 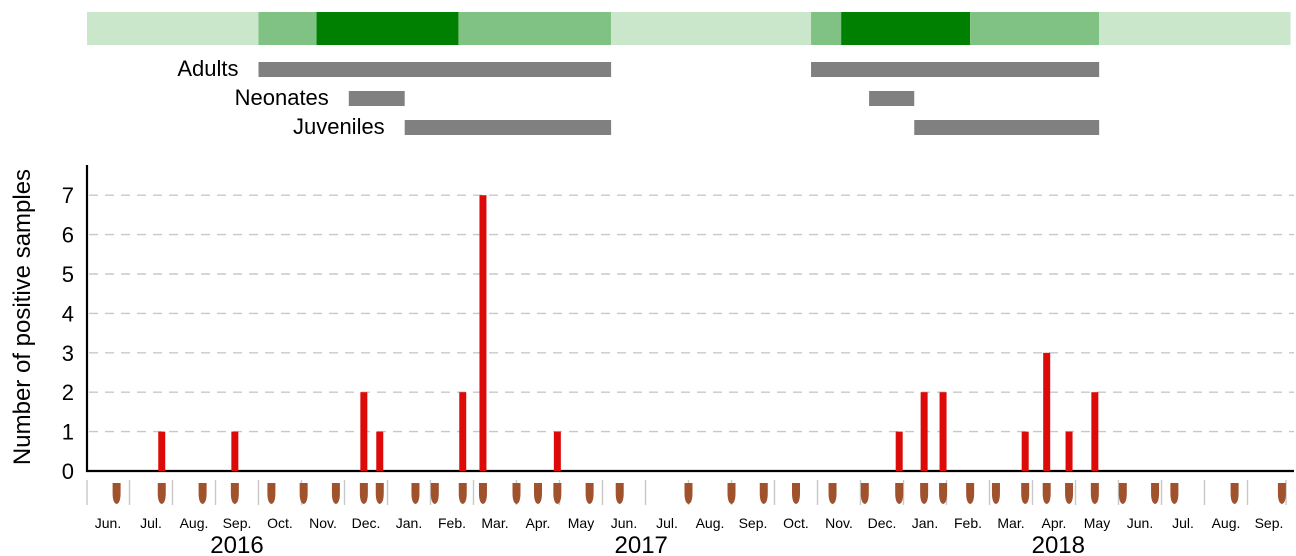 I want to click on life-stage-label: Adults, so click(x=207, y=68).